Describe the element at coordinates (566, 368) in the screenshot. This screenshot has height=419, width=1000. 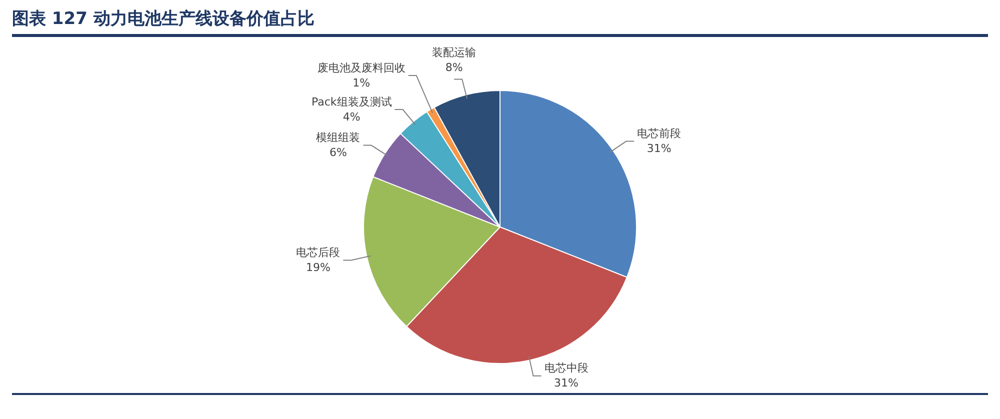
I see `slice-label: 电芯中段` at that location.